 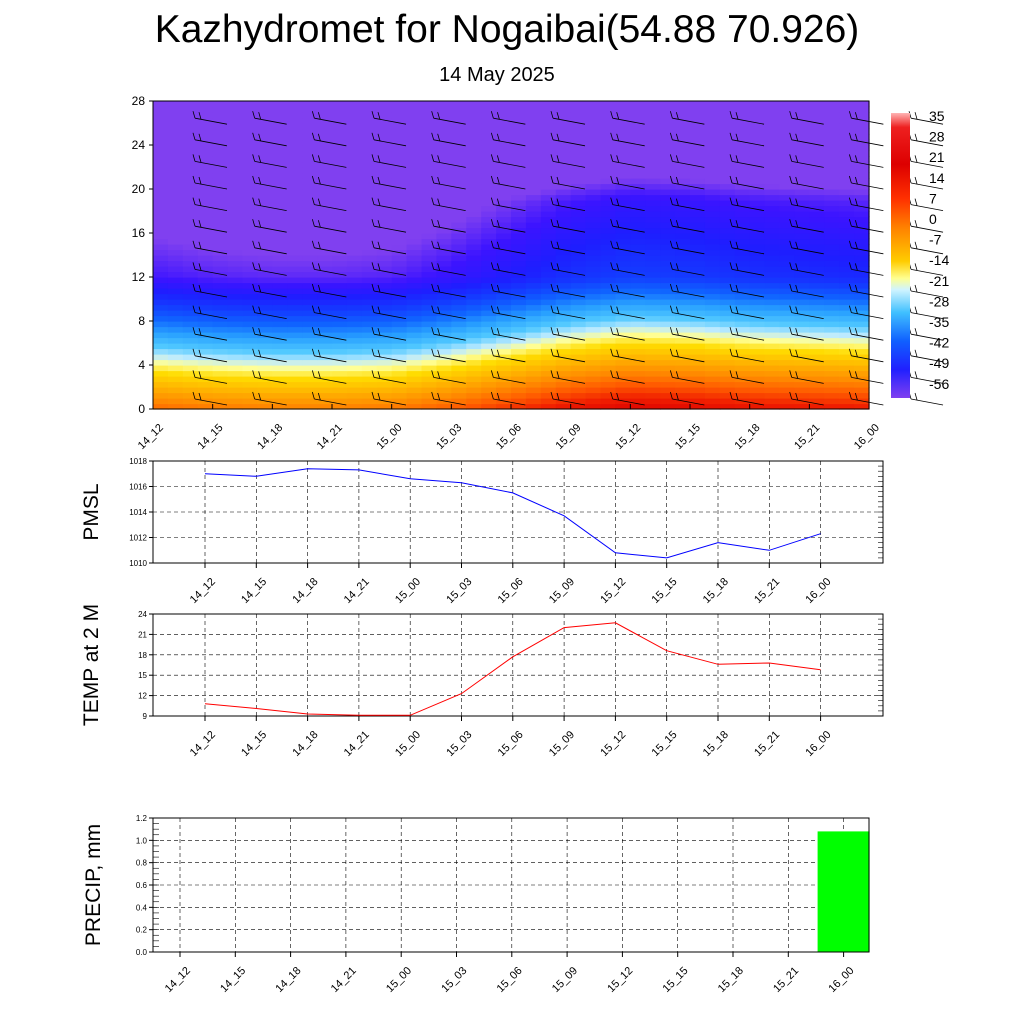 I want to click on y-tick-label: 0, so click(x=141, y=409).